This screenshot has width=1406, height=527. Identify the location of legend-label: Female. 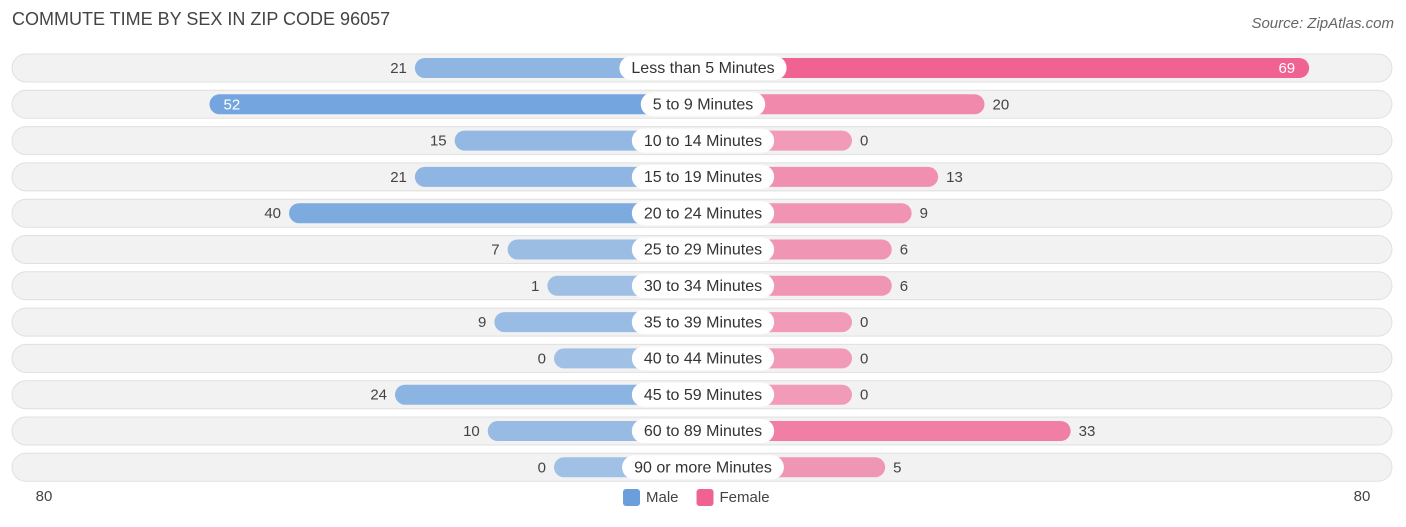
(745, 497).